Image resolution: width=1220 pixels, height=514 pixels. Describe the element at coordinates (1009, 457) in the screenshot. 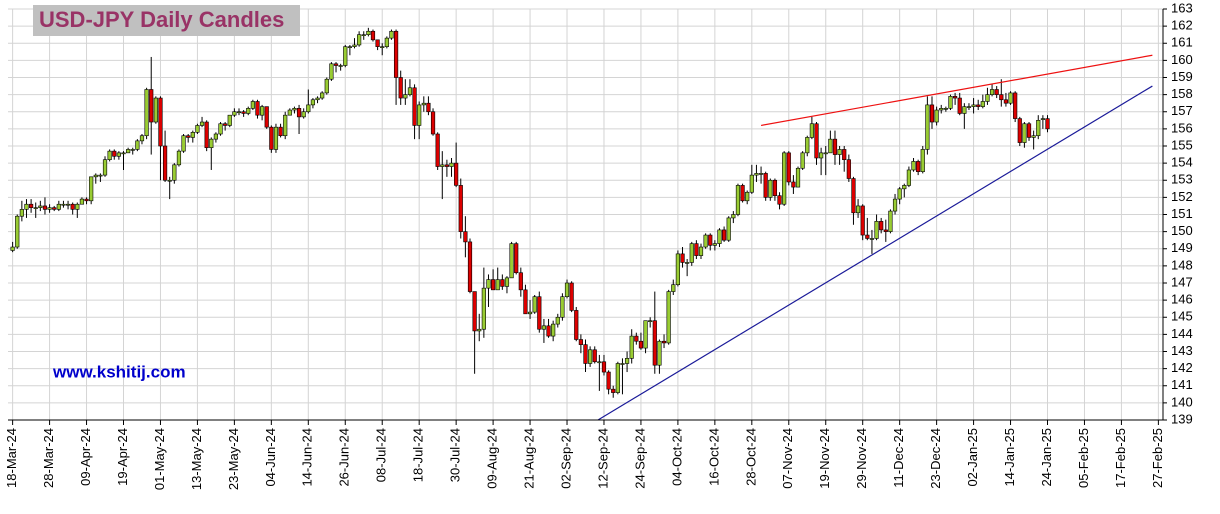

I see `x-tick-label: 14-Jan-25` at that location.